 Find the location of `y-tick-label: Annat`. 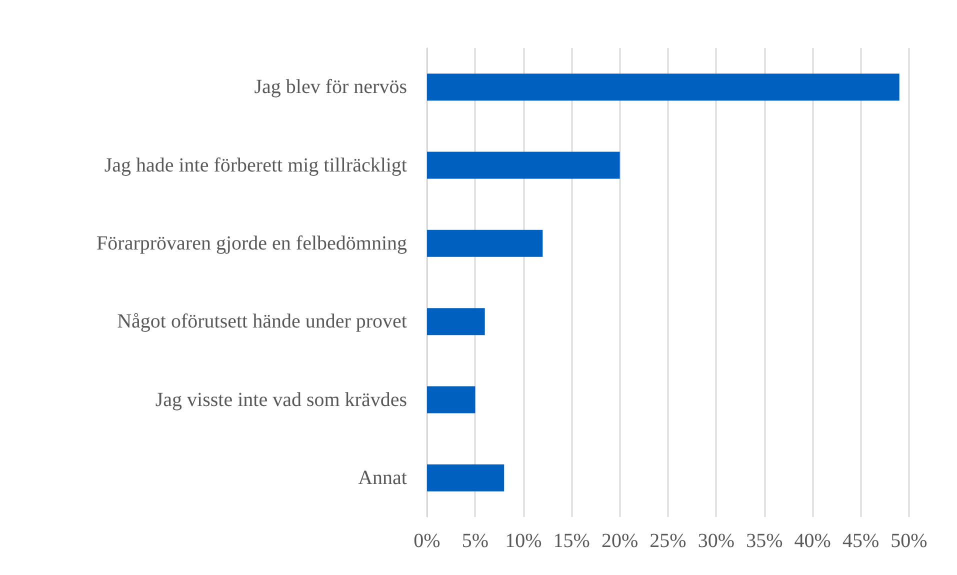

y-tick-label: Annat is located at coordinates (383, 477).